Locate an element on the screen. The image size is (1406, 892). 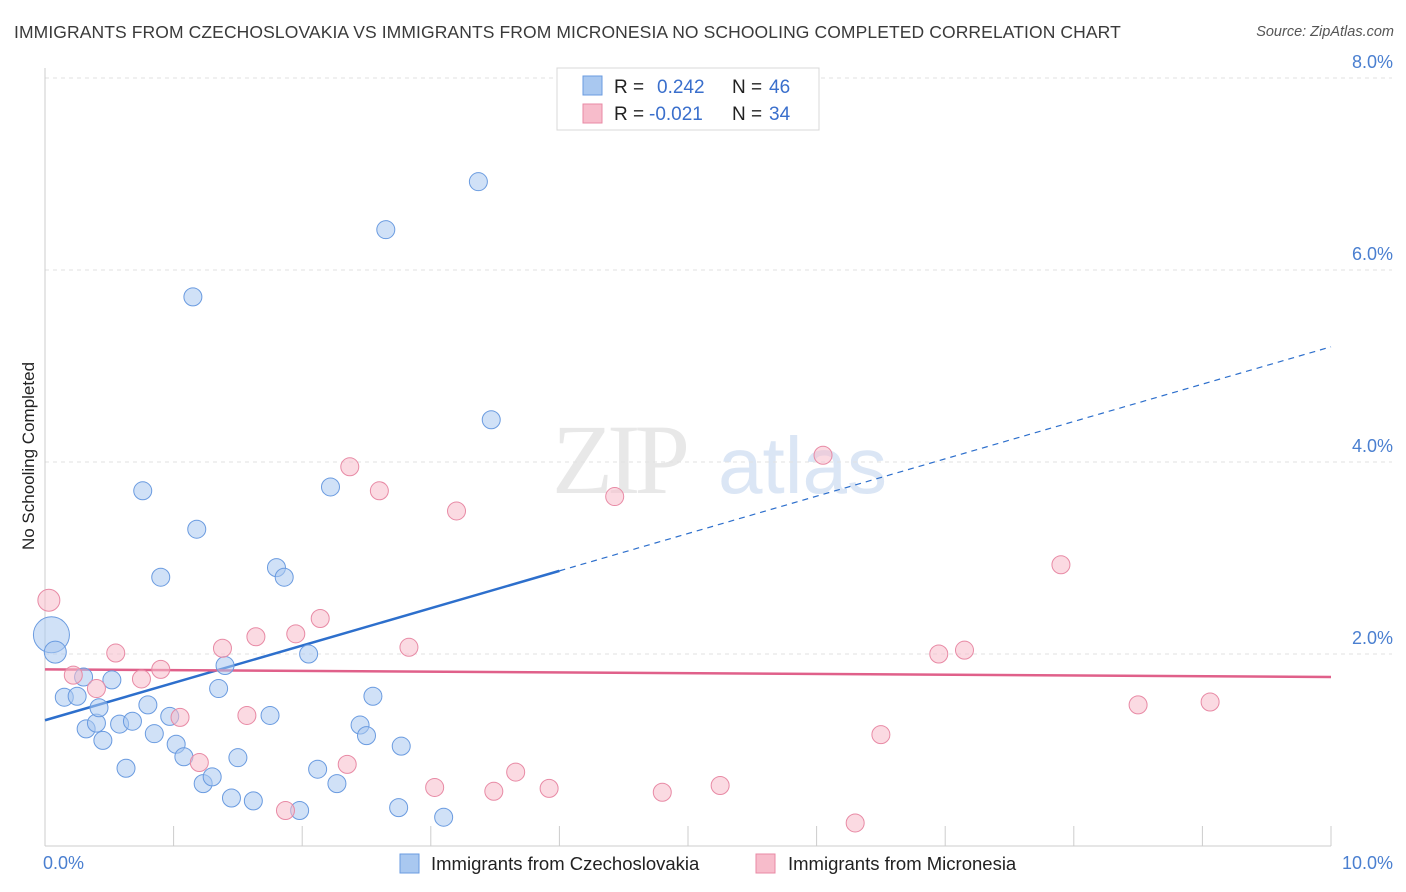
y-tick-label-1: 4.0% is located at coordinates (1372, 446).